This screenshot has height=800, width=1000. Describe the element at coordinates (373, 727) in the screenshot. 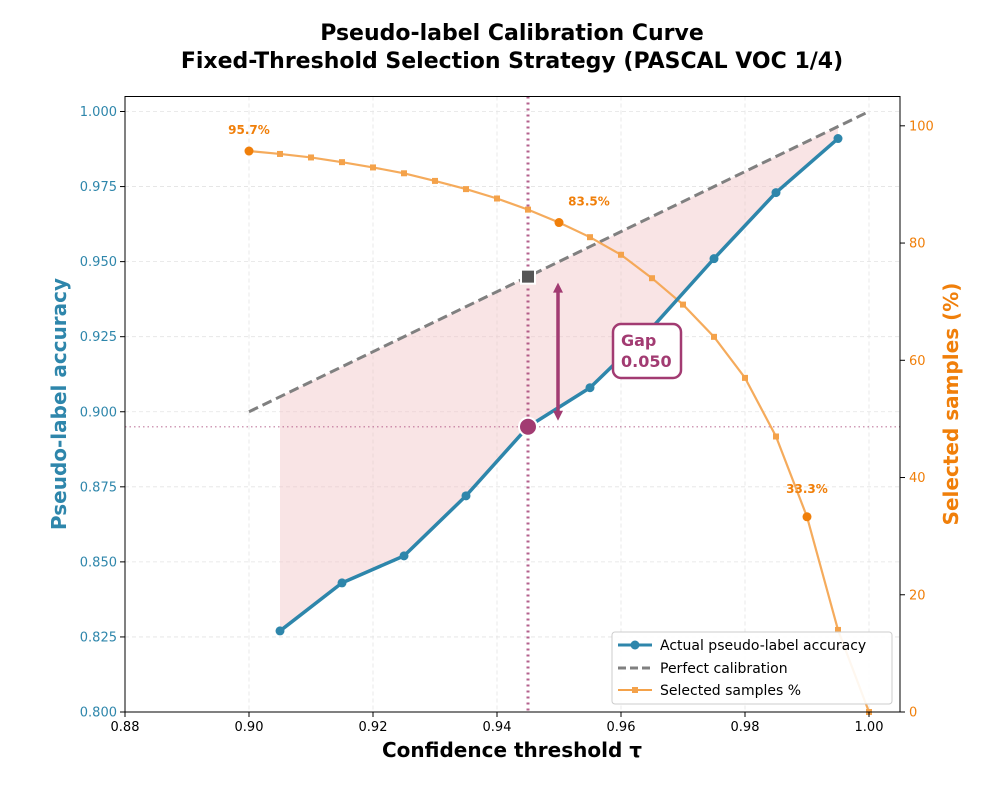

I see `x-tick-label-2: 0.92` at that location.